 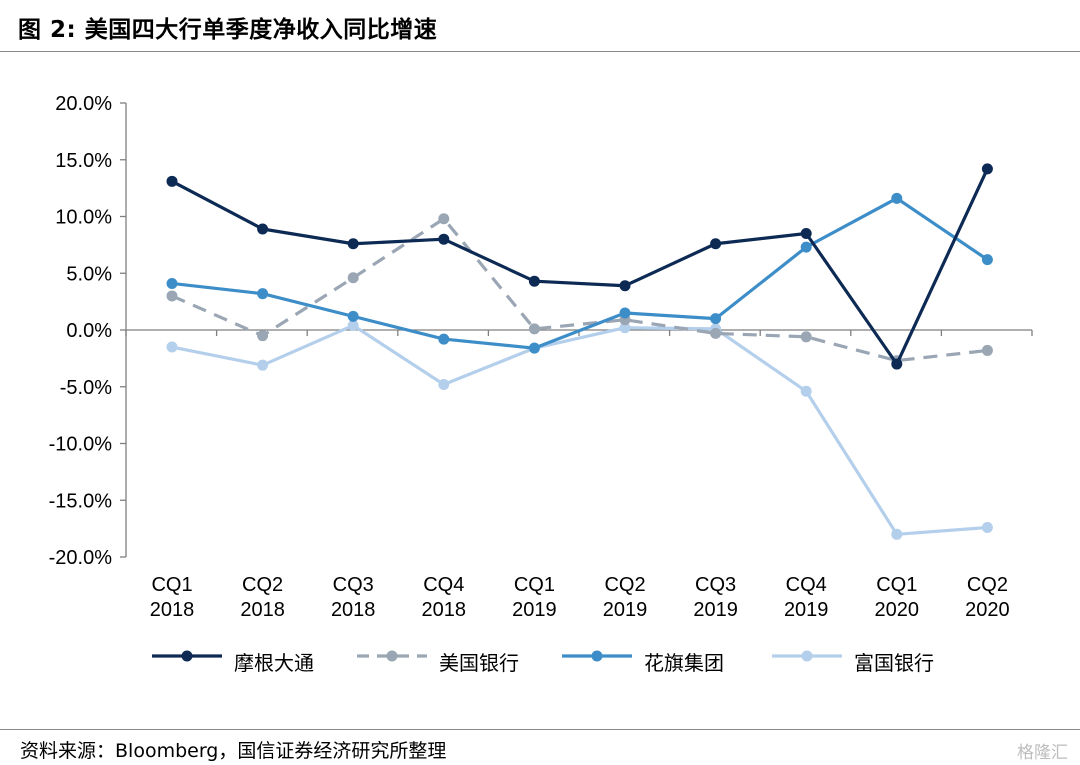 I want to click on footer: 资料来源：Bloomberg，国信证券经济研究所整理 格隆汇, so click(x=540, y=747).